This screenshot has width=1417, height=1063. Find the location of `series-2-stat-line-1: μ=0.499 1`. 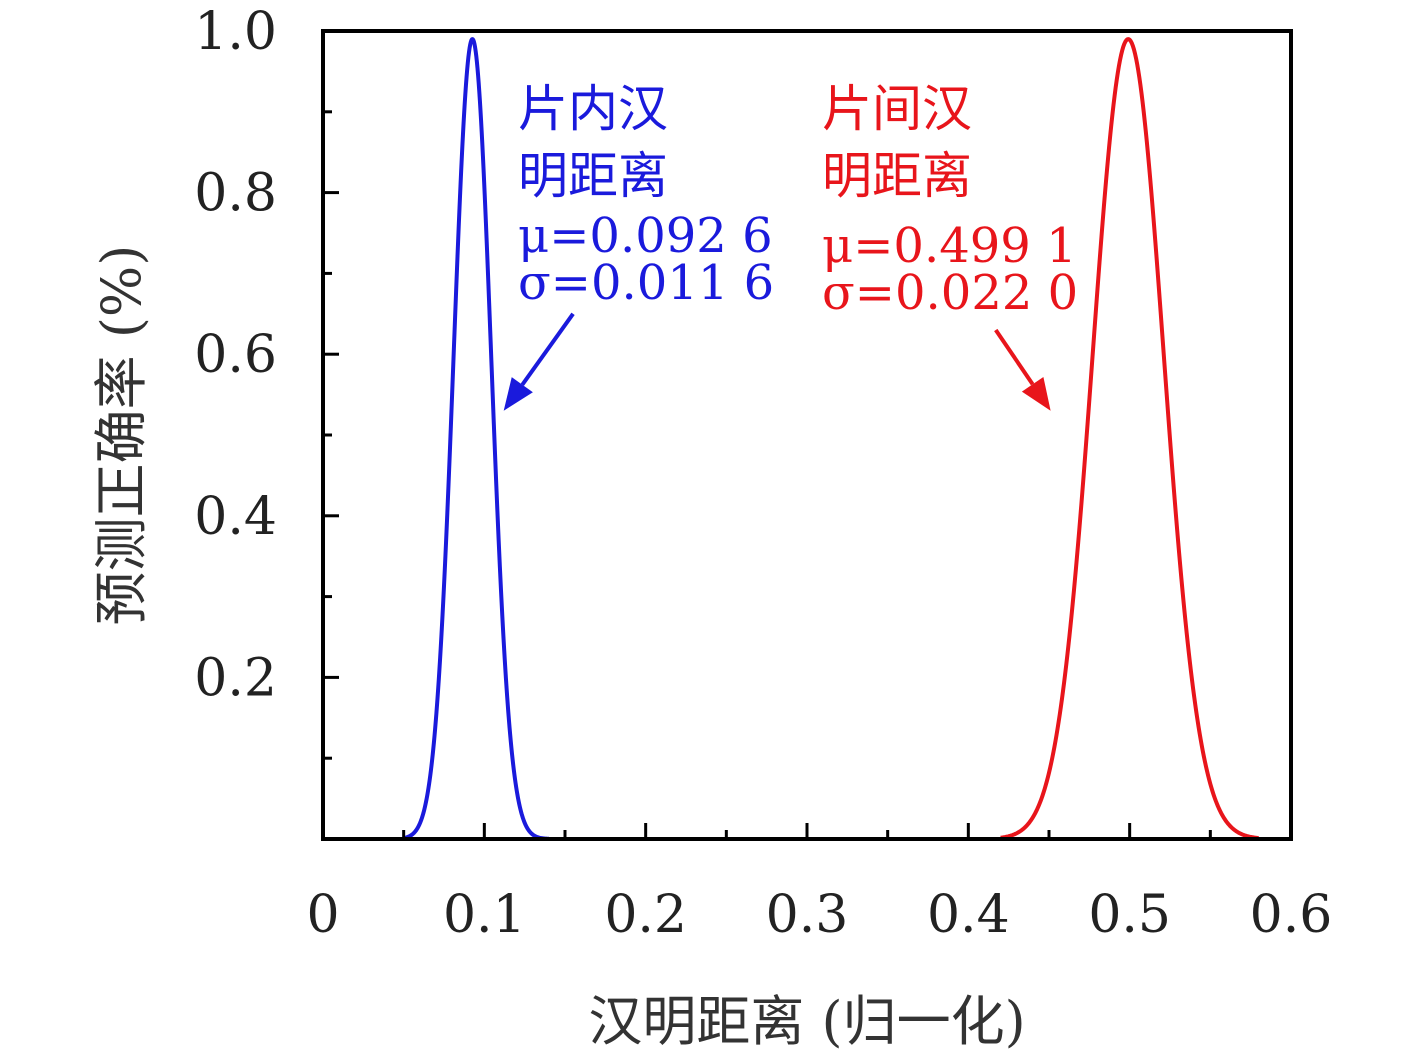

series-2-stat-line-1: μ=0.499 1 is located at coordinates (949, 246).